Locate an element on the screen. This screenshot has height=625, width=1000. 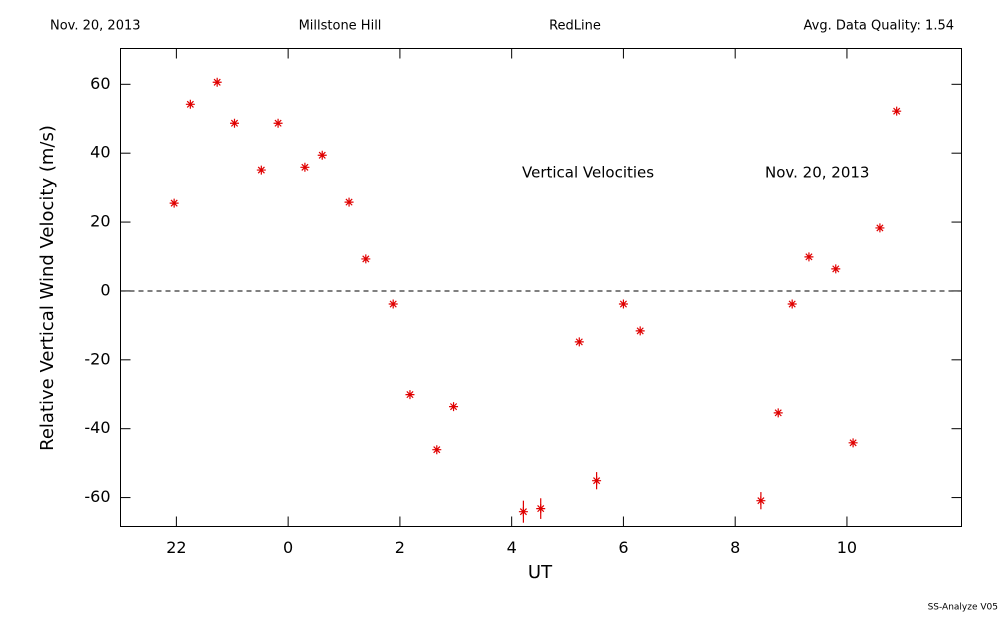
y-tick-label: -20 is located at coordinates (97, 358).